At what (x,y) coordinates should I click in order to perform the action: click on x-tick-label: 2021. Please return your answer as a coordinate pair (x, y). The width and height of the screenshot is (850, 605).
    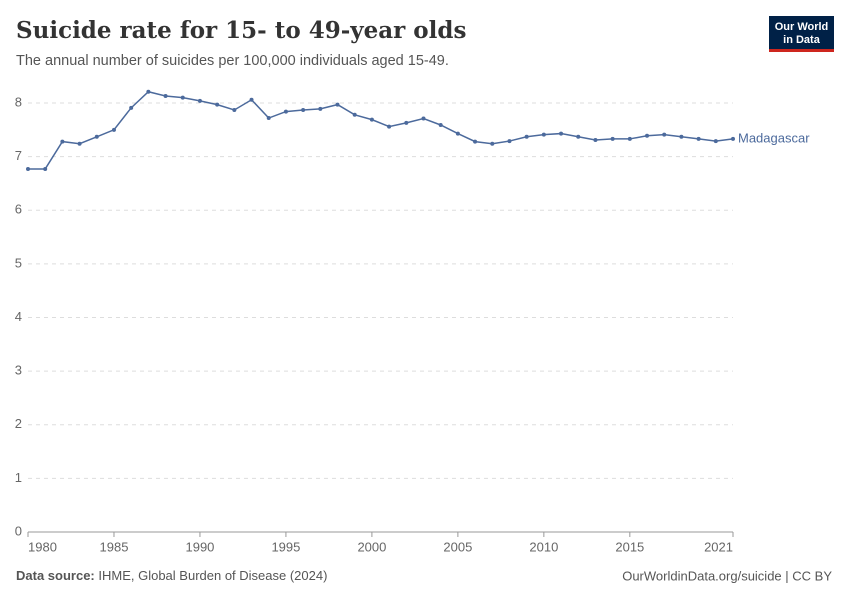
    Looking at the image, I should click on (718, 546).